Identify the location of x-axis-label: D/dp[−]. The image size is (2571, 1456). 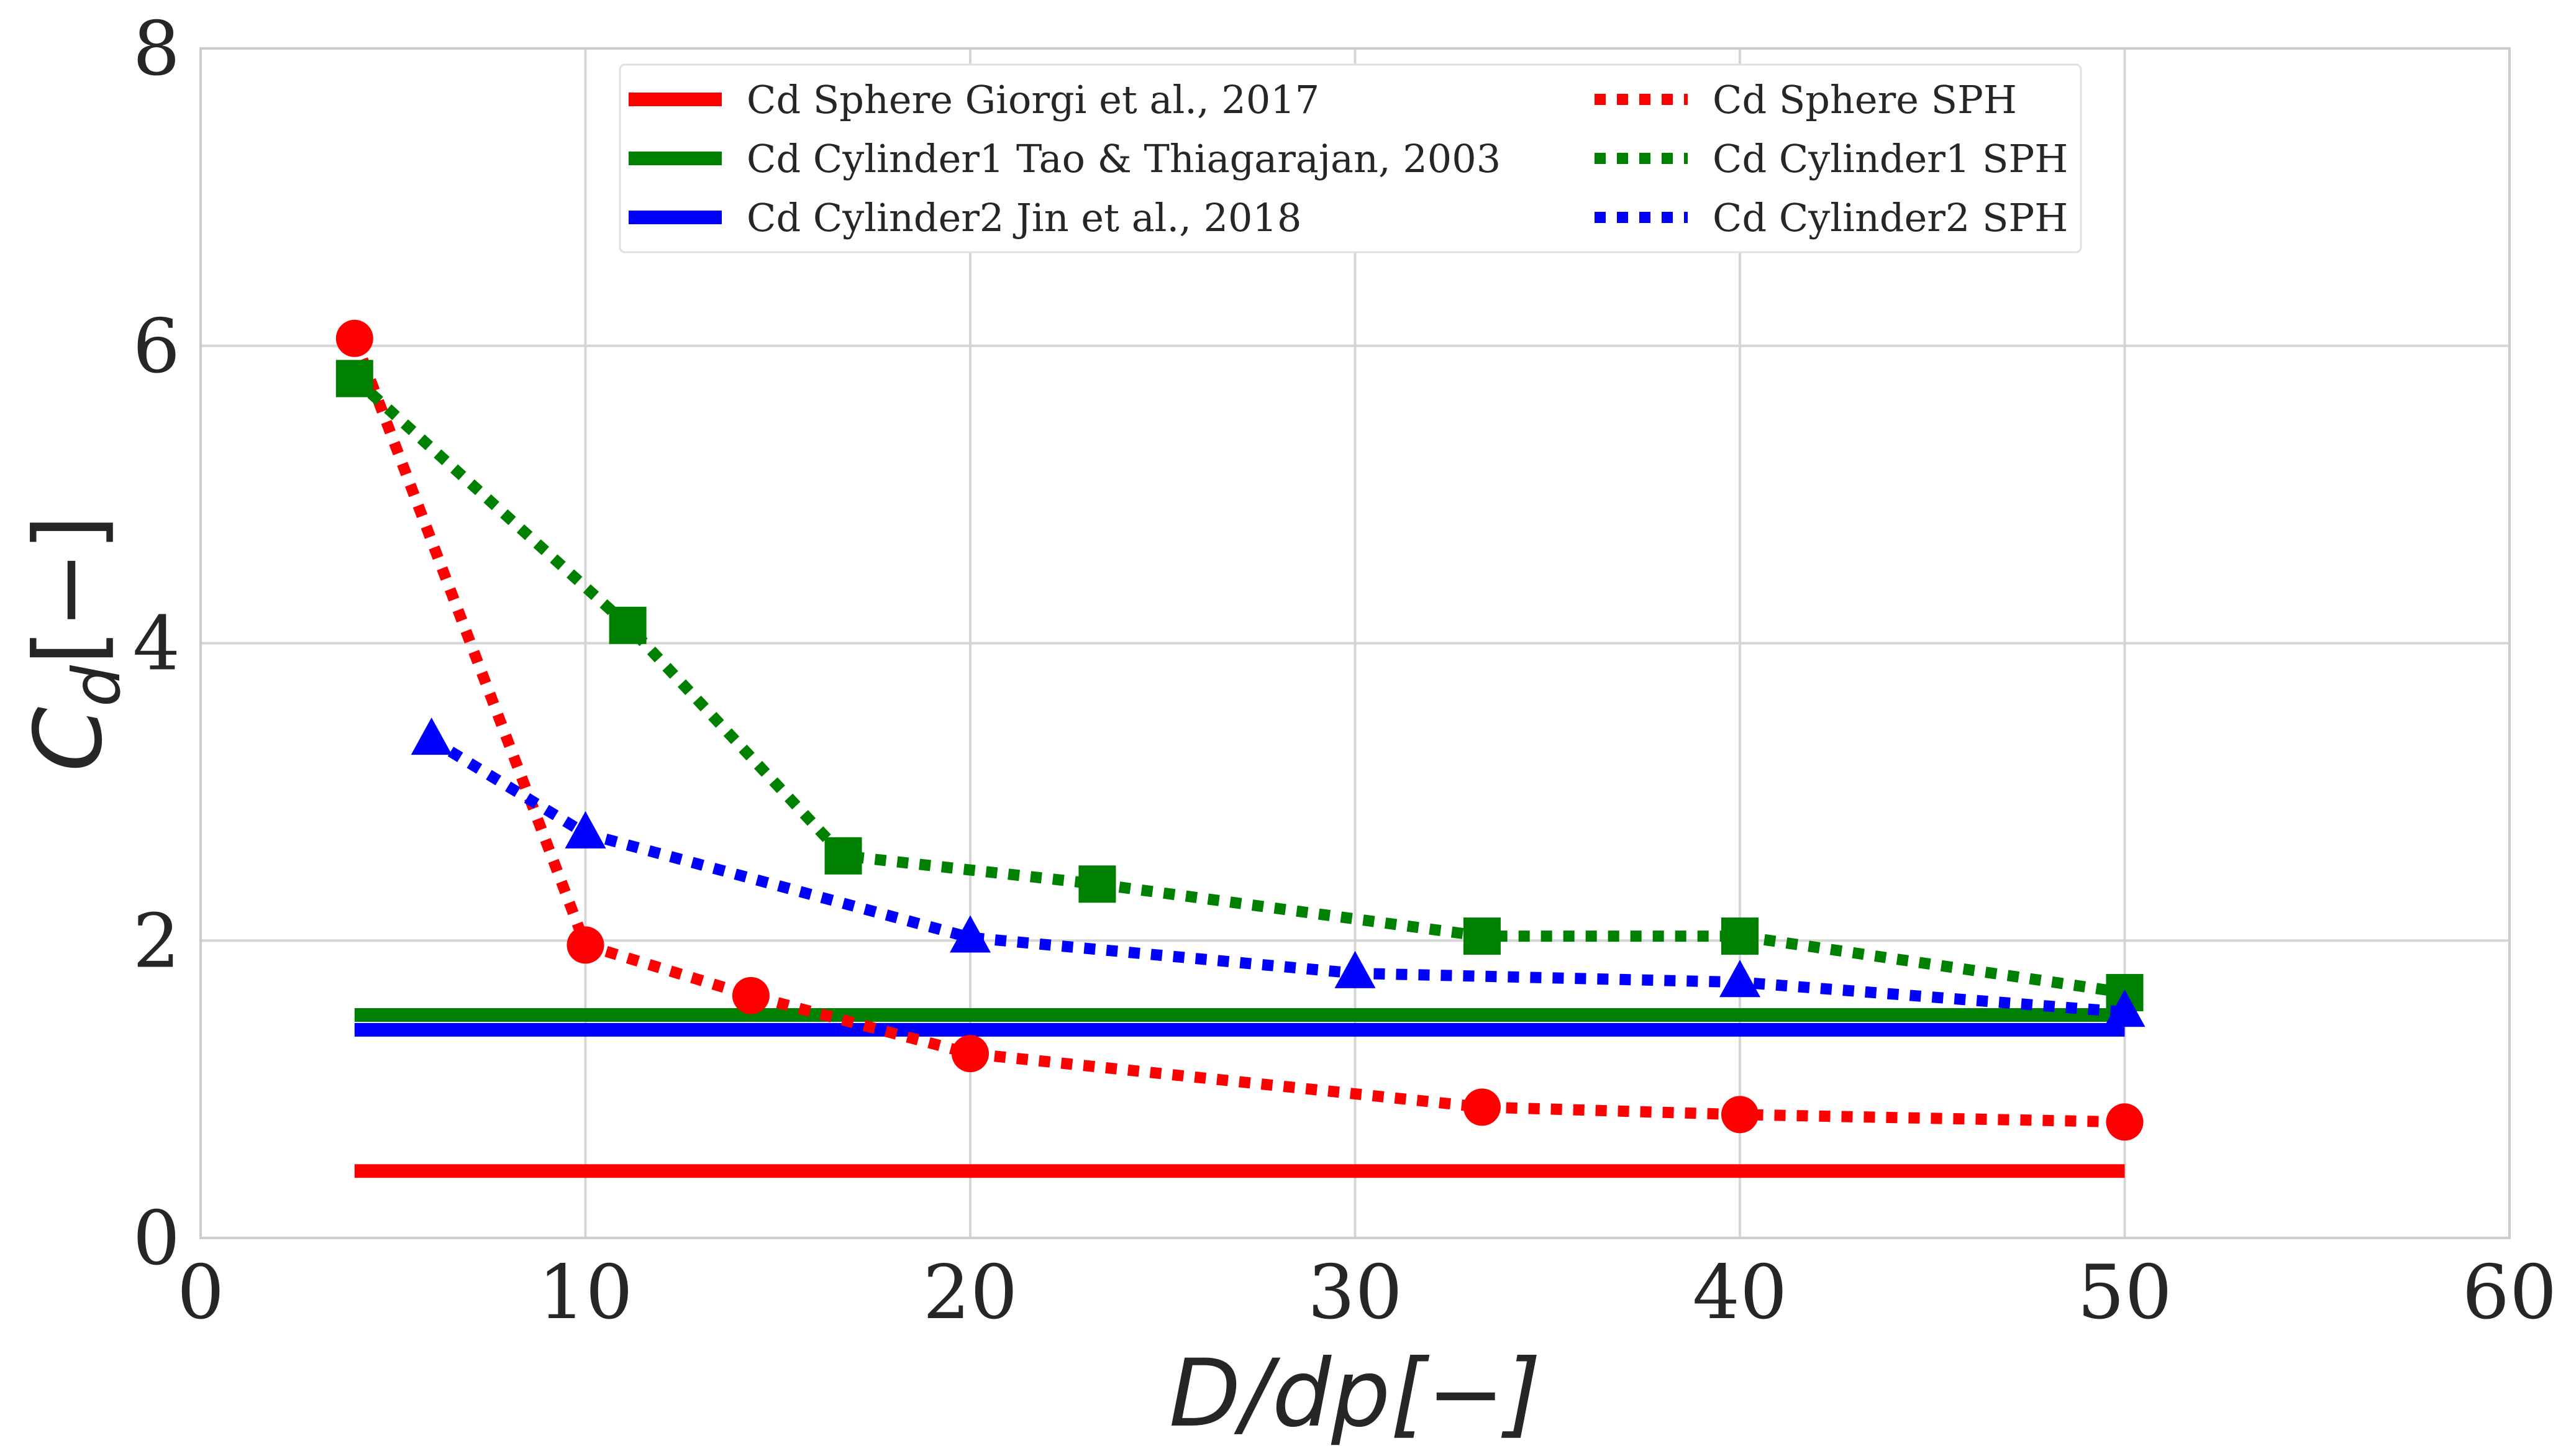
(1355, 1394).